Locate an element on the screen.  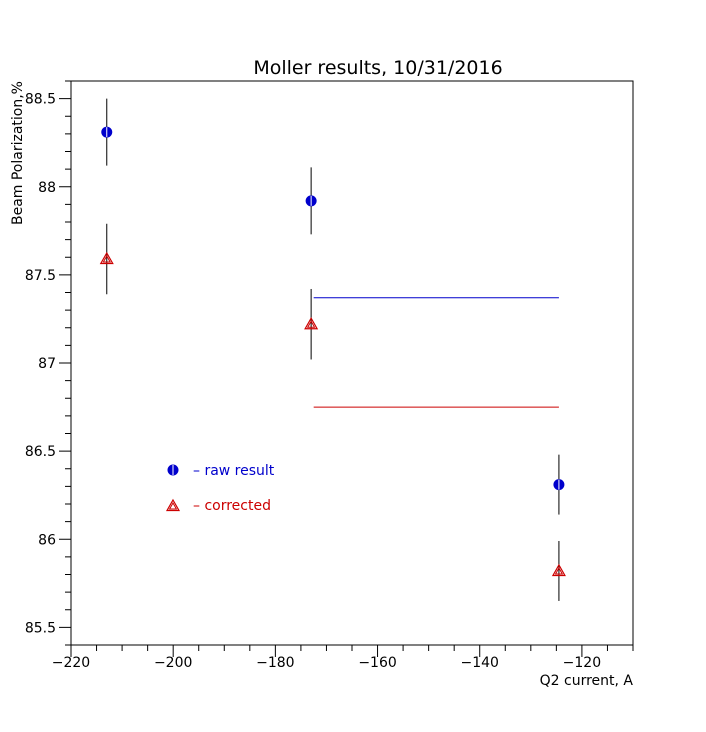
y-tick-label: 86.5 is located at coordinates (40, 452).